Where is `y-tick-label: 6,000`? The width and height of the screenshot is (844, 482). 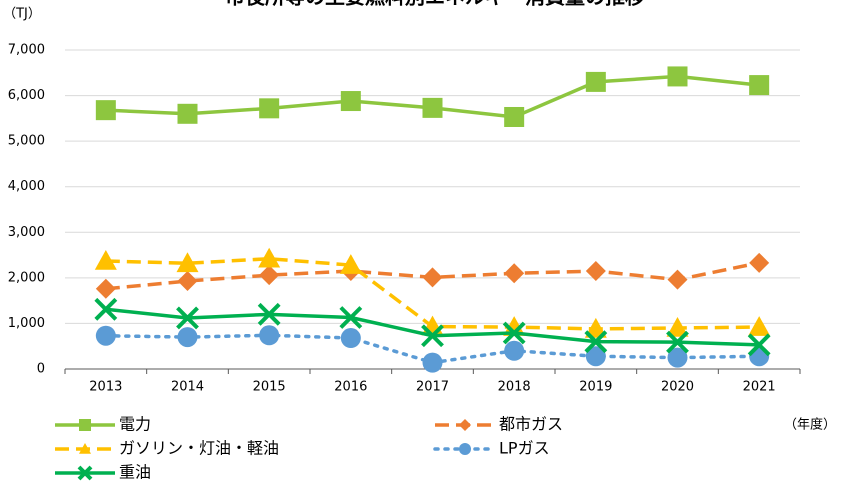 y-tick-label: 6,000 is located at coordinates (26, 95).